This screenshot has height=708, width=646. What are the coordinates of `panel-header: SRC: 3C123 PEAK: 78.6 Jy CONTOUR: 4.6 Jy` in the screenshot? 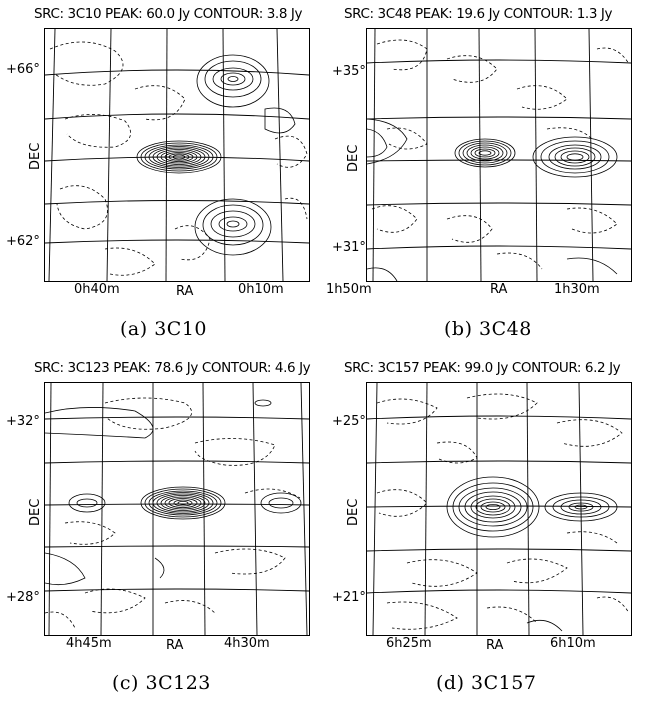 It's located at (172, 368).